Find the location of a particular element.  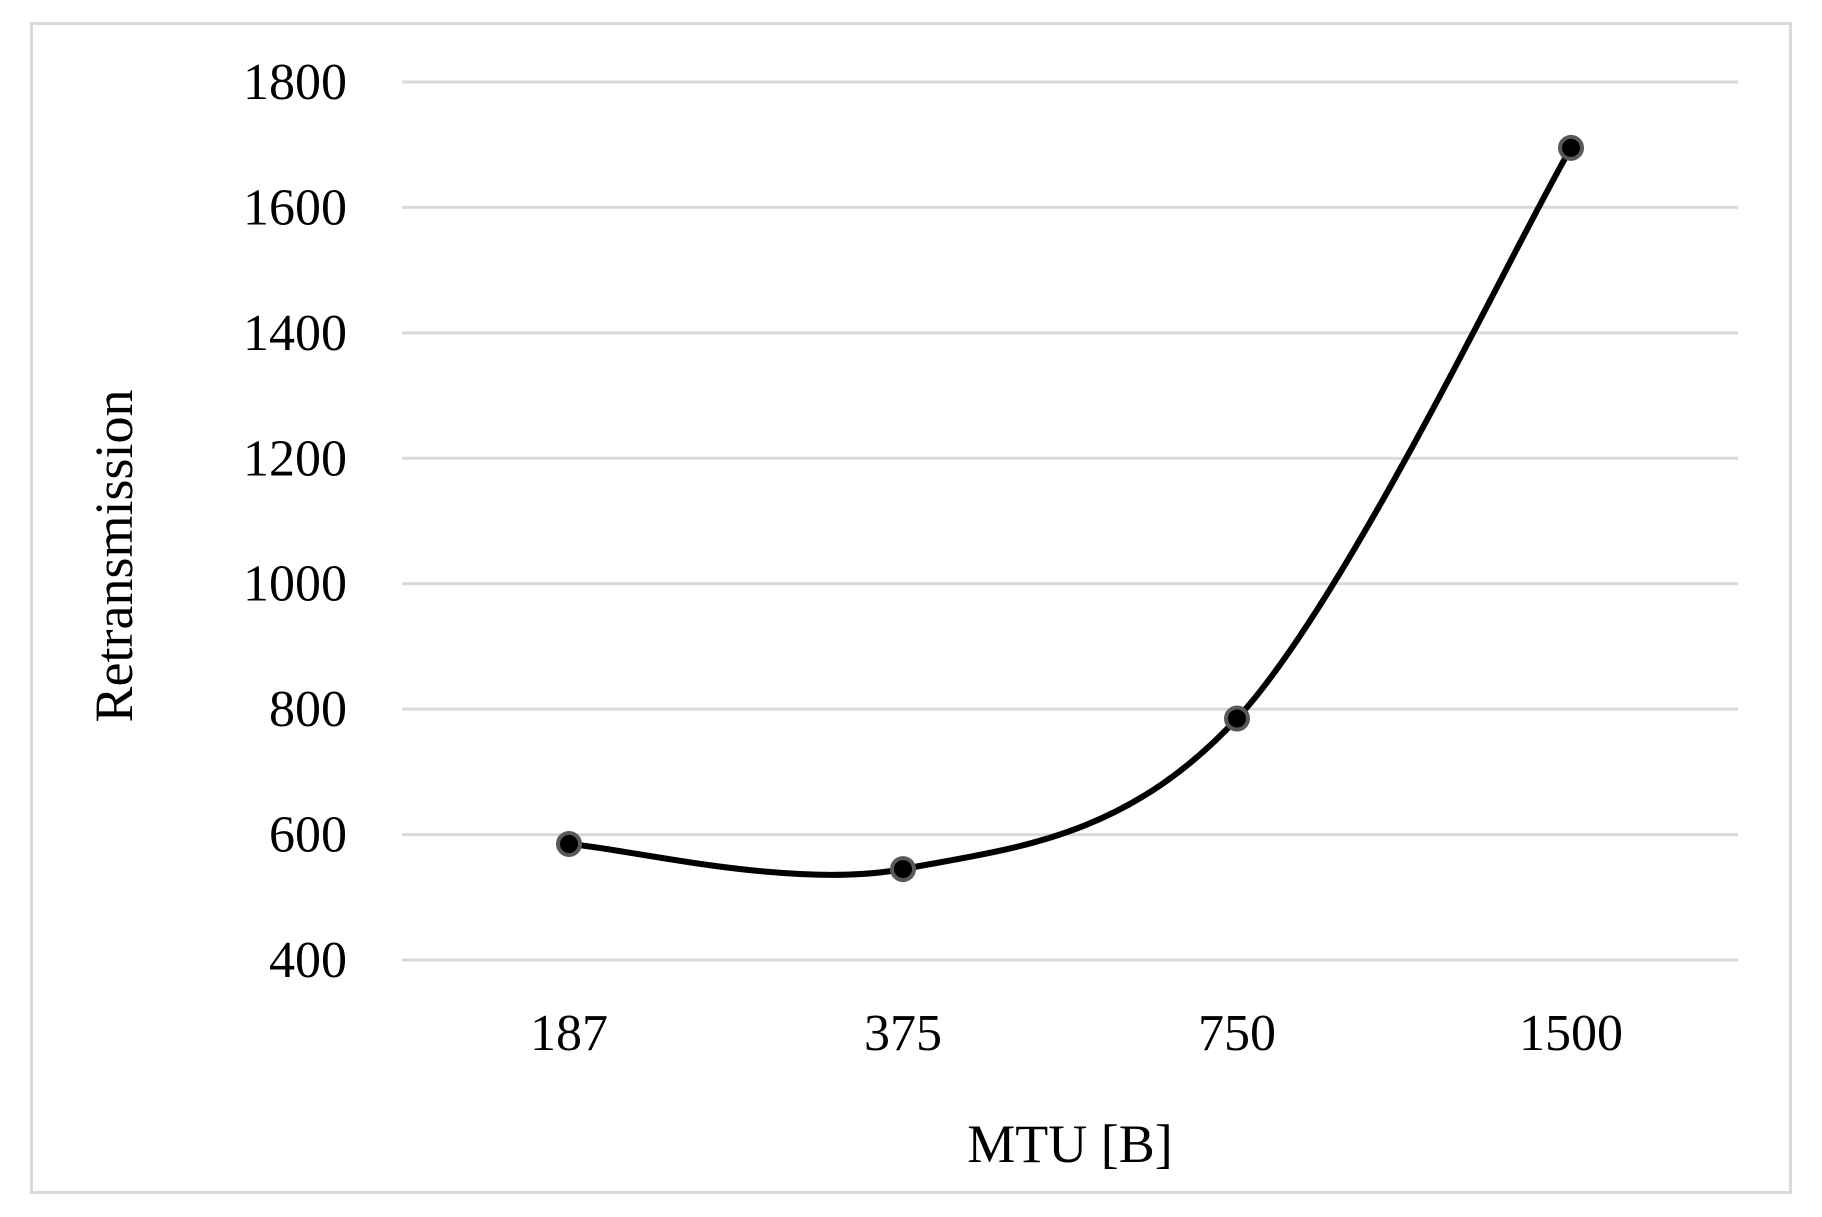

y-tick-label: 1800 is located at coordinates (295, 82).